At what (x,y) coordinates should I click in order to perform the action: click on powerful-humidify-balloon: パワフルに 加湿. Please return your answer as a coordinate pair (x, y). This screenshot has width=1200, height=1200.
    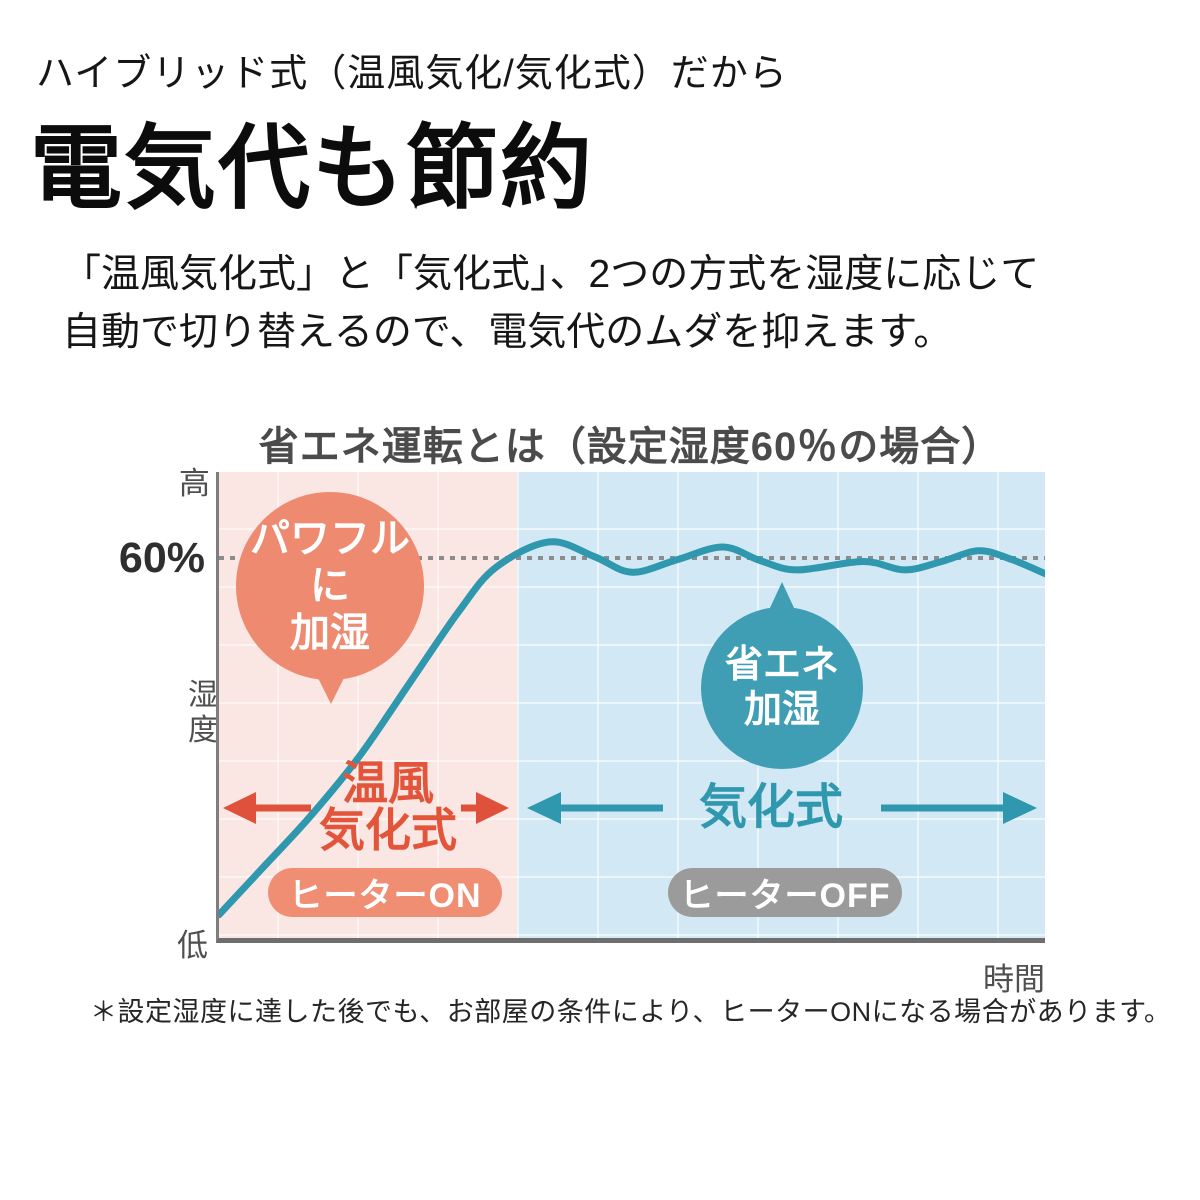
    Looking at the image, I should click on (330, 586).